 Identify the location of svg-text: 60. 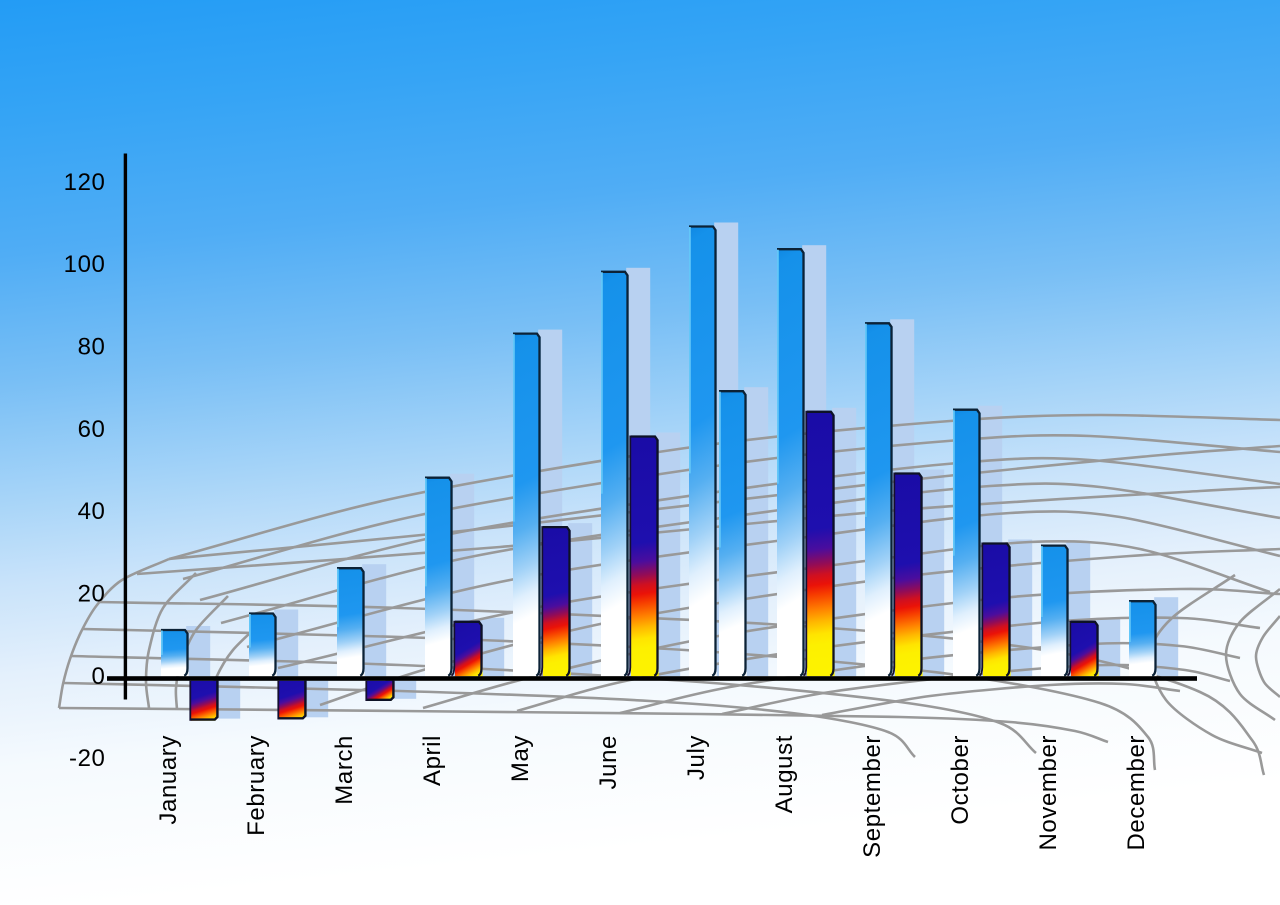
(92, 429).